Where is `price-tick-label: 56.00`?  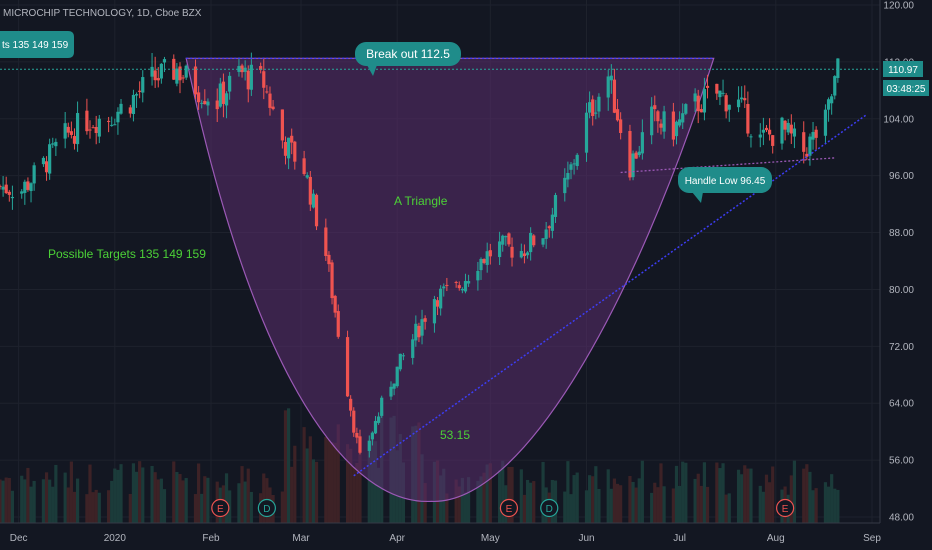
price-tick-label: 56.00 is located at coordinates (901, 461).